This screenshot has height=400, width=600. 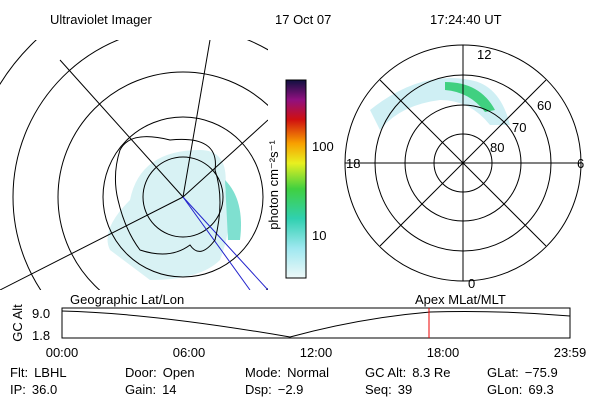 What do you see at coordinates (353, 163) in the screenshot?
I see `mlt-label: 18` at bounding box center [353, 163].